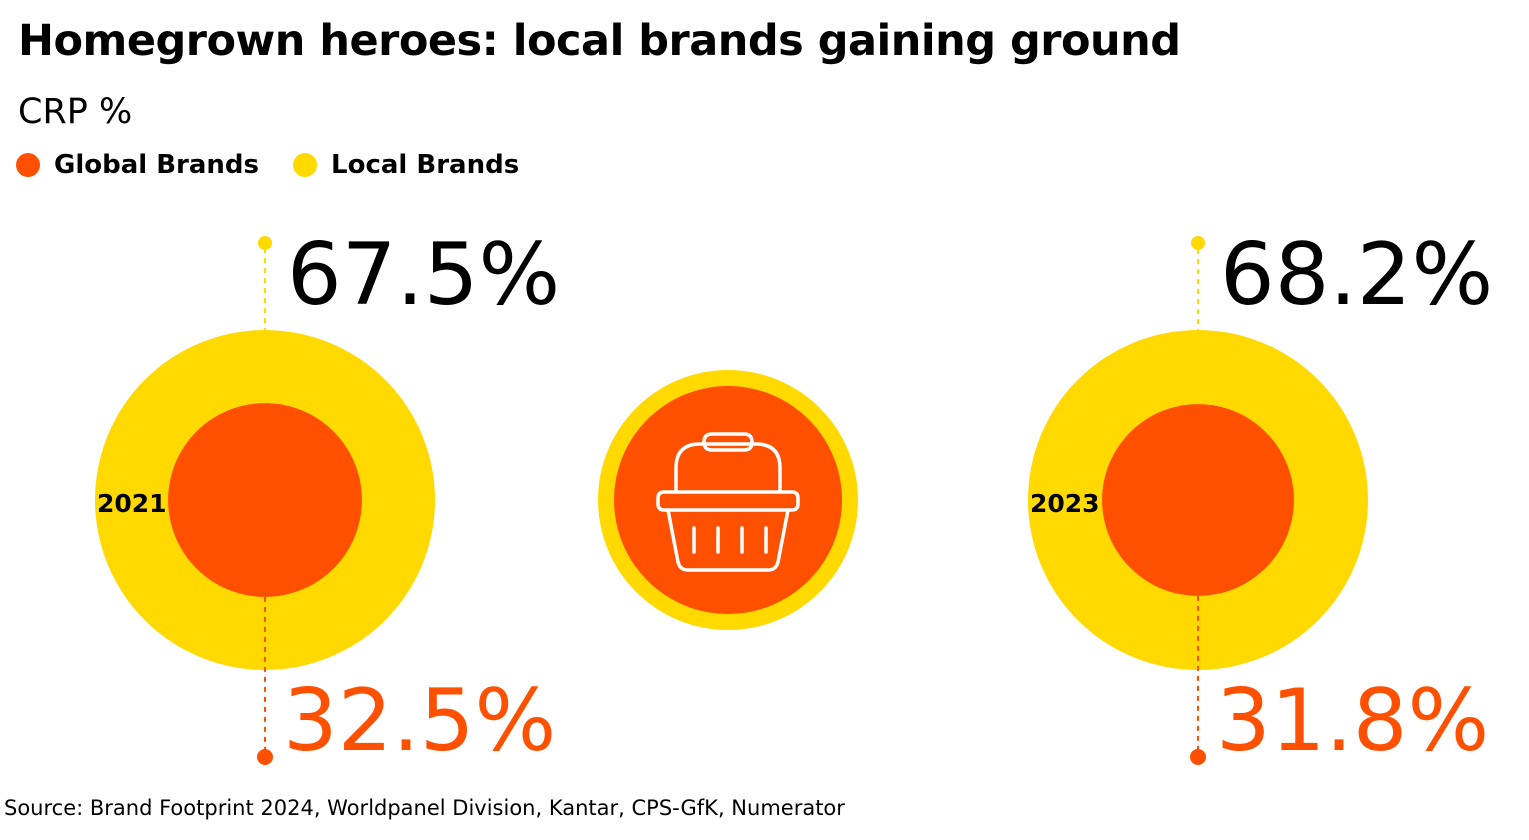 The width and height of the screenshot is (1529, 840). What do you see at coordinates (1352, 721) in the screenshot?
I see `global-value-label-2023: 31.8%` at bounding box center [1352, 721].